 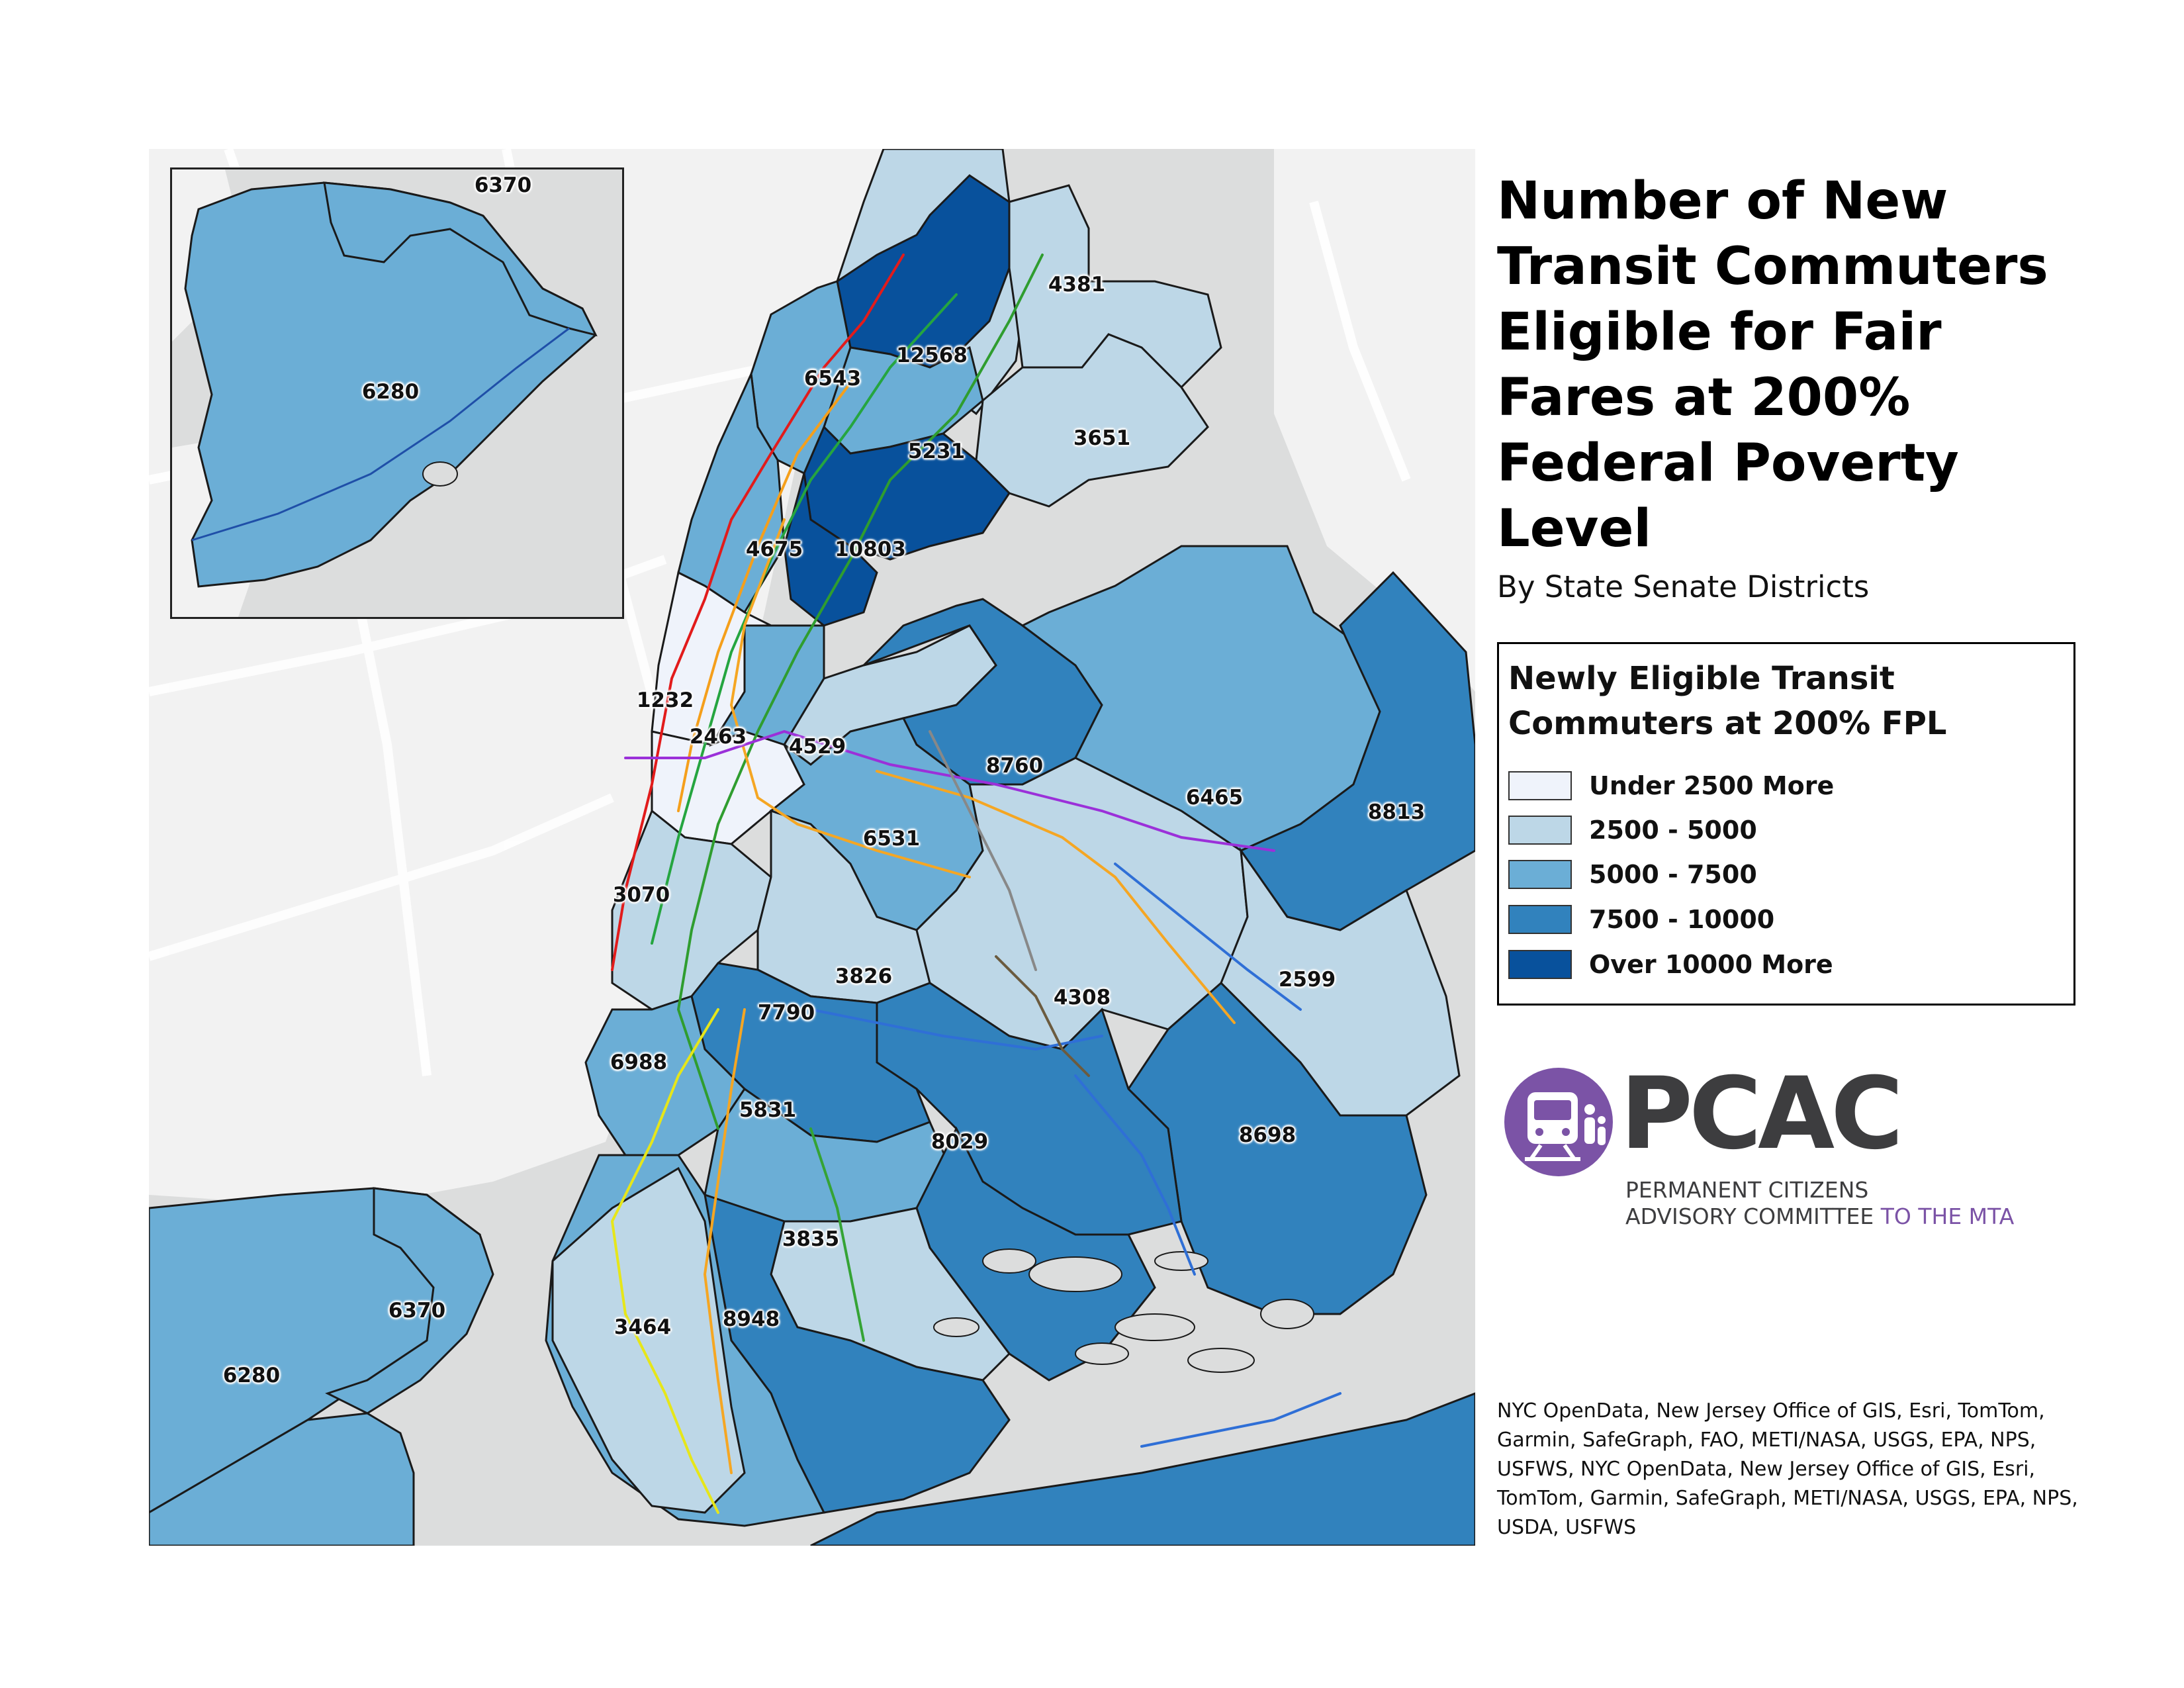 I want to click on district-label: 8760, so click(x=1014, y=766).